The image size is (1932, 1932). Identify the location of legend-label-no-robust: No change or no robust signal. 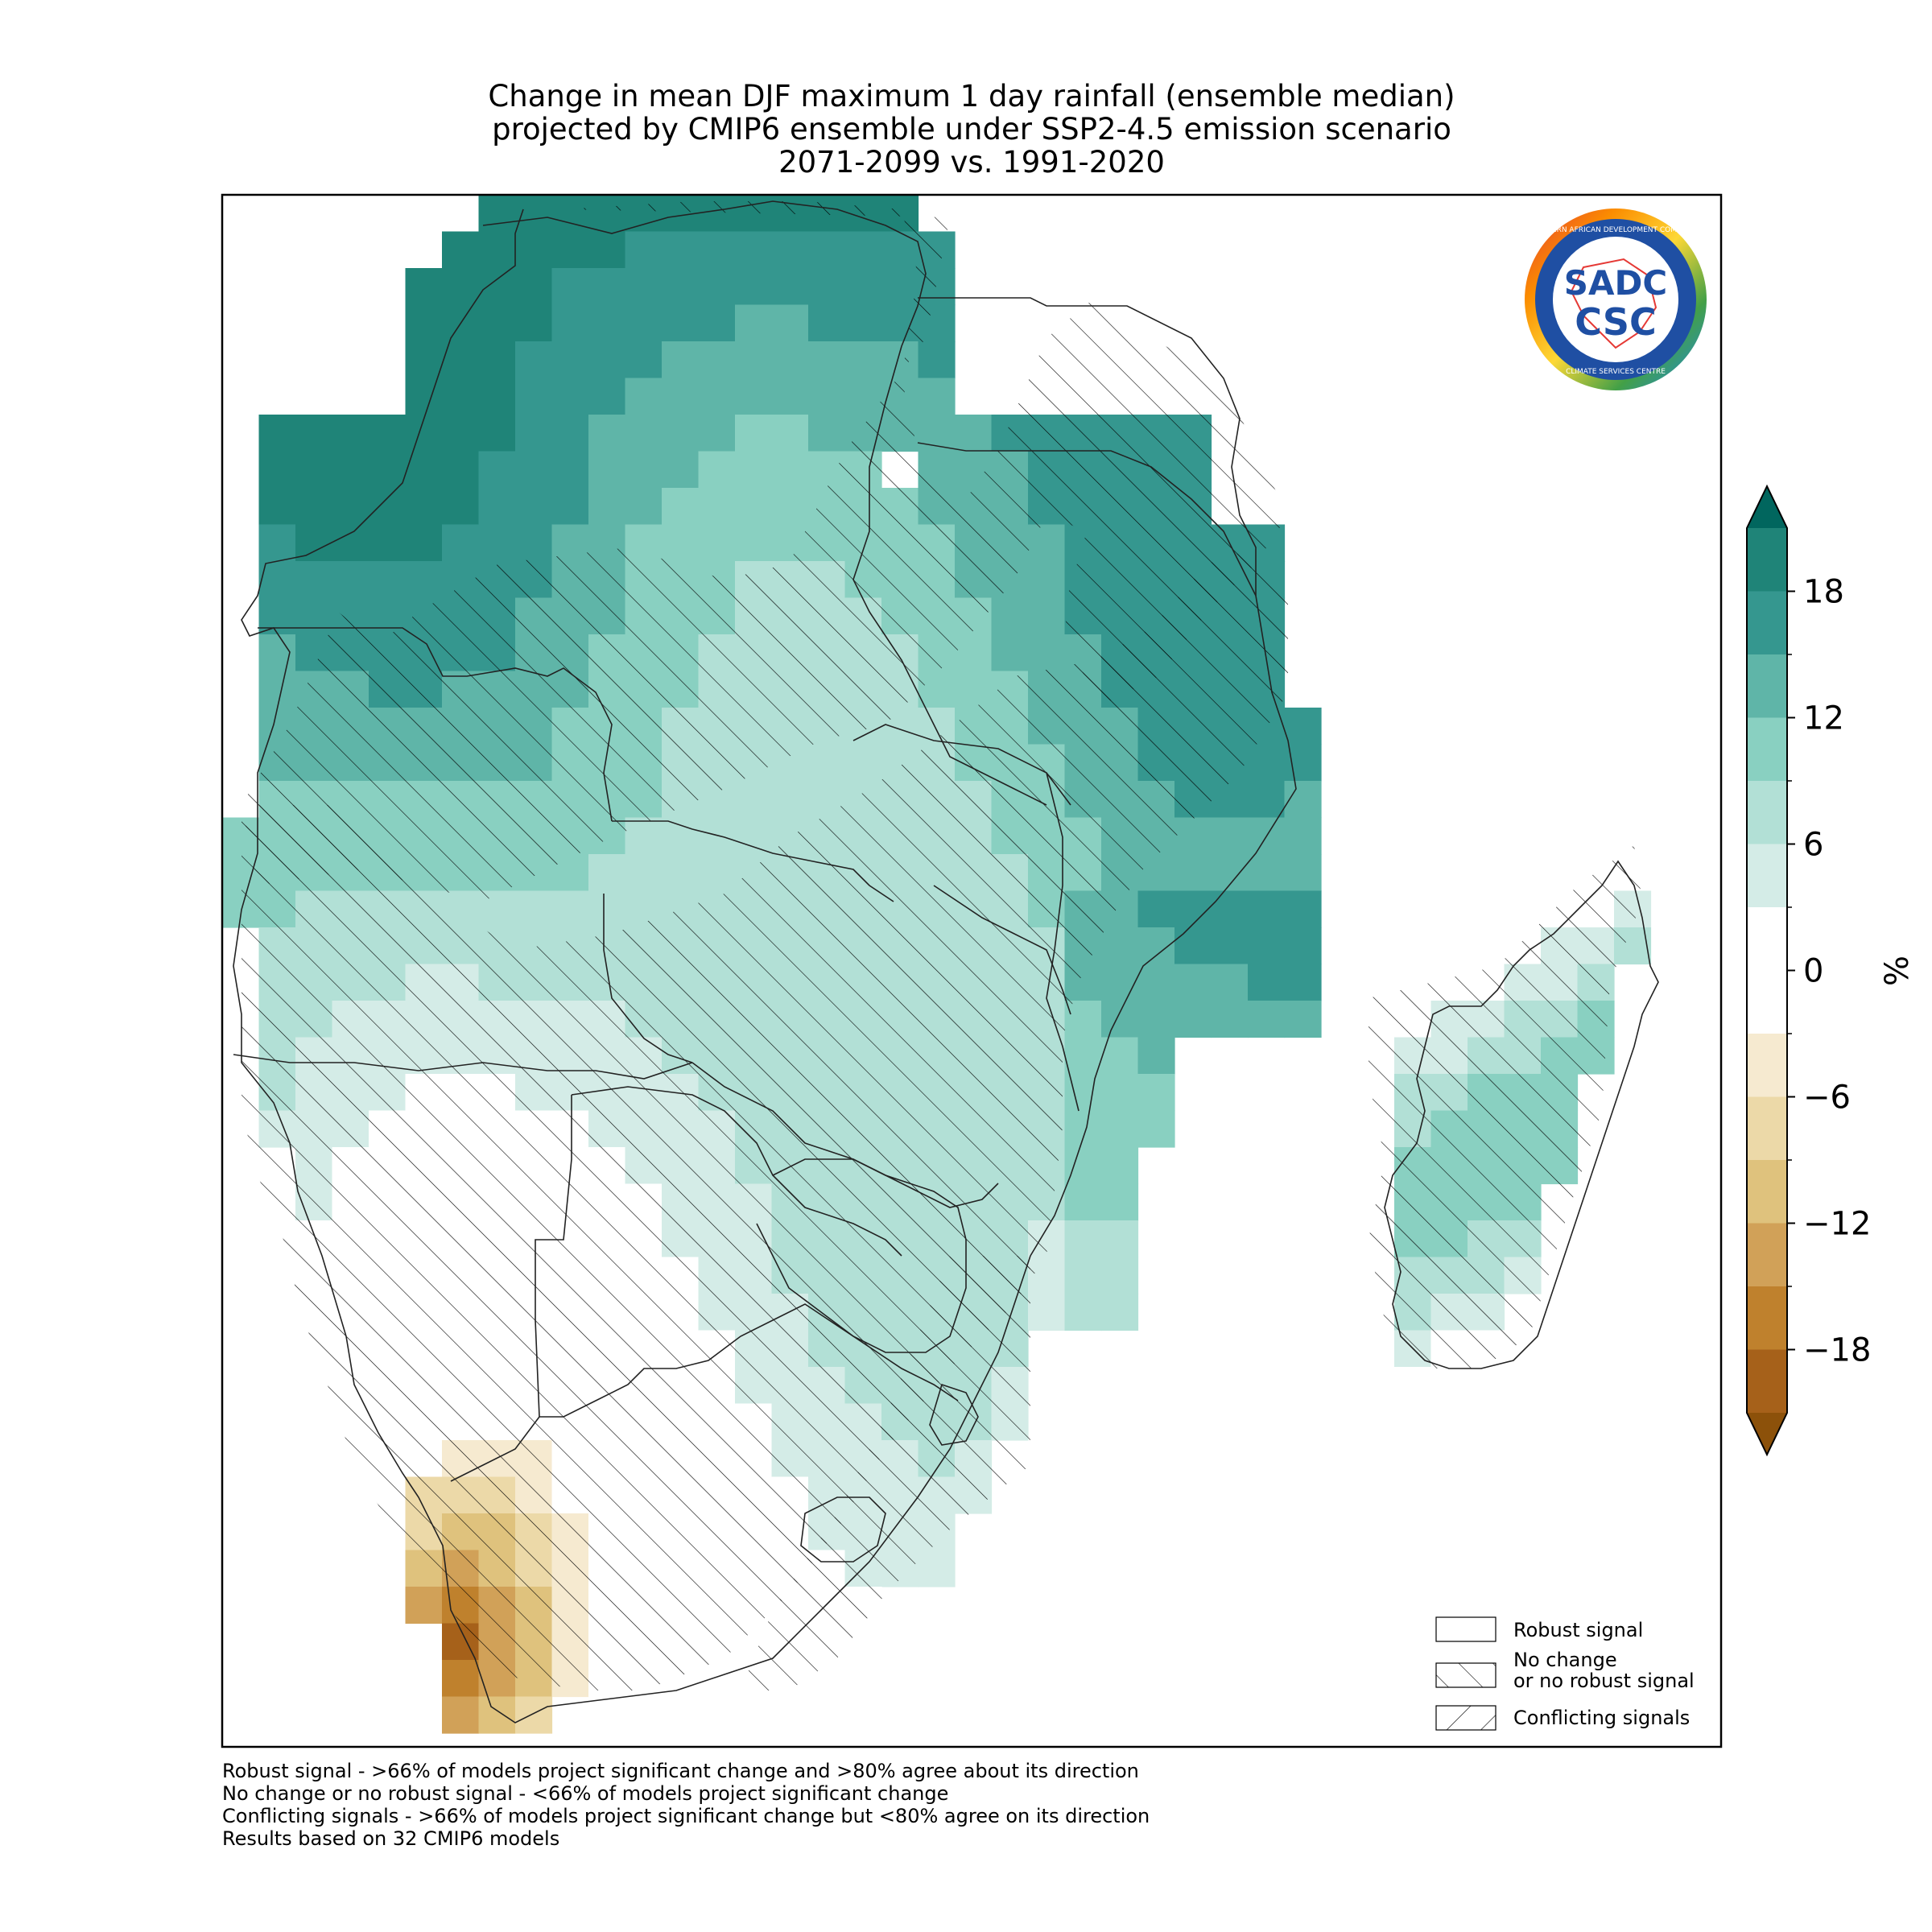
(1604, 1670).